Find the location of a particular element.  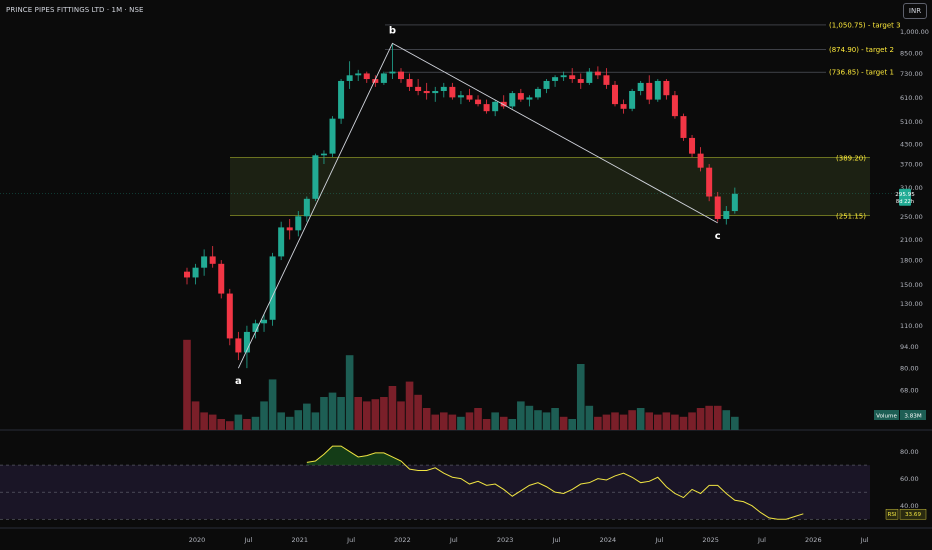

price-axis-label: 150.00 is located at coordinates (911, 285).